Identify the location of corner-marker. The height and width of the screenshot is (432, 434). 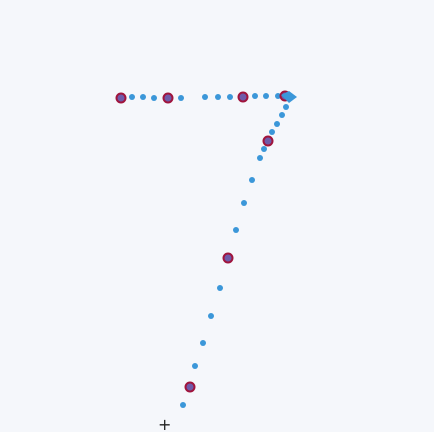
(289, 97).